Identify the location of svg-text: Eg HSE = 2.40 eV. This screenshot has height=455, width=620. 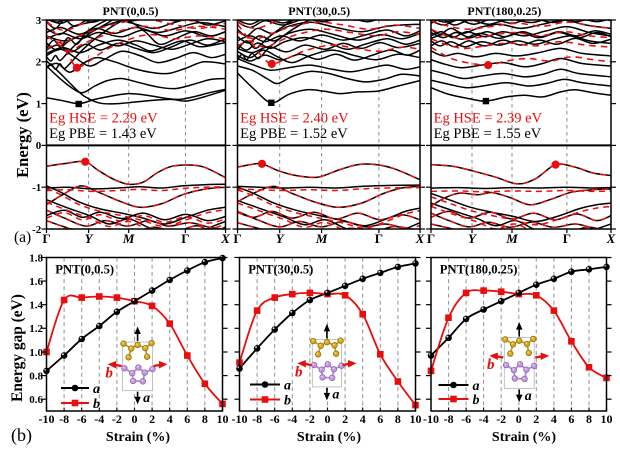
(294, 118).